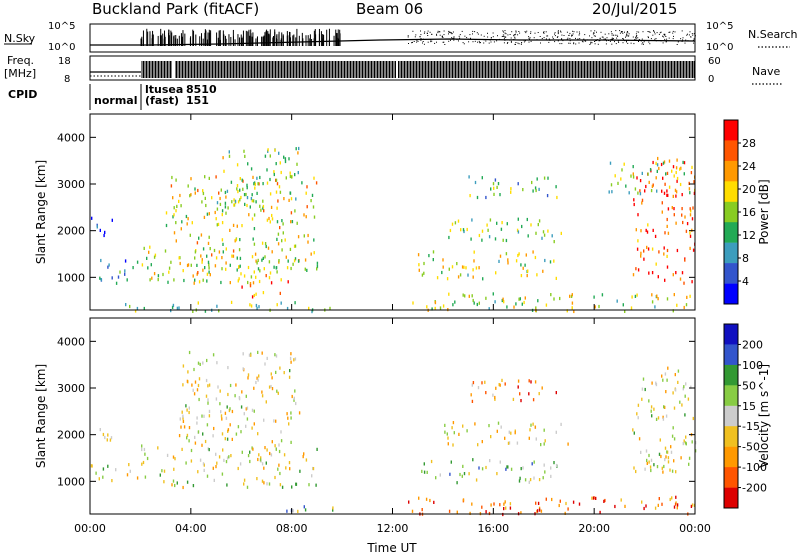  Describe the element at coordinates (71, 184) in the screenshot. I see `y-tick-label: 3000` at that location.